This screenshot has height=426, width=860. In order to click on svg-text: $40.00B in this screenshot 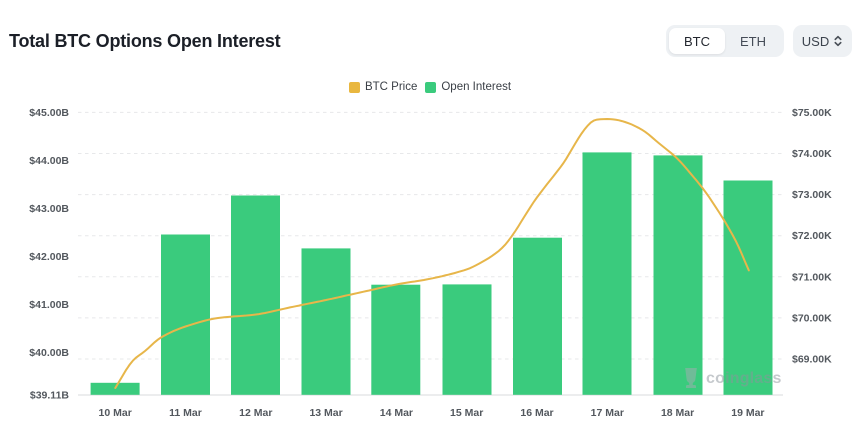, I will do `click(49, 353)`.